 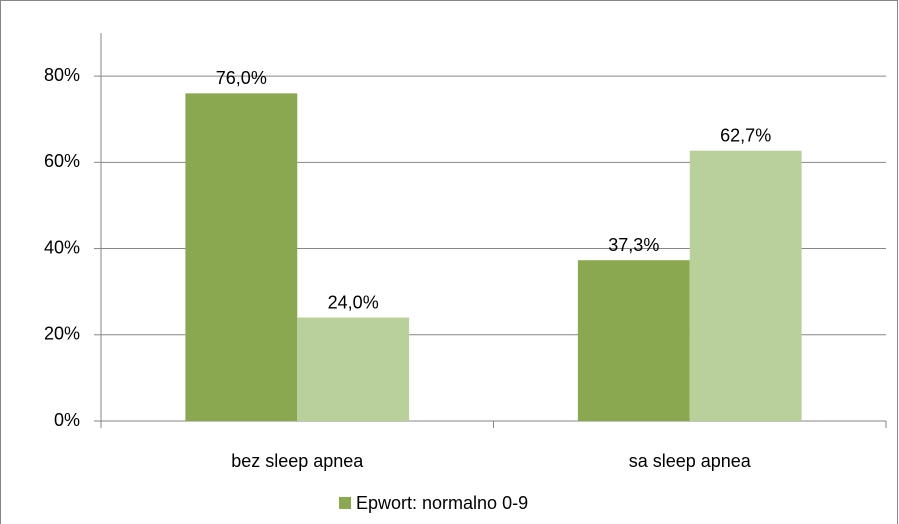 What do you see at coordinates (442, 503) in the screenshot?
I see `legend-label: Epwort: normalno 0-9` at bounding box center [442, 503].